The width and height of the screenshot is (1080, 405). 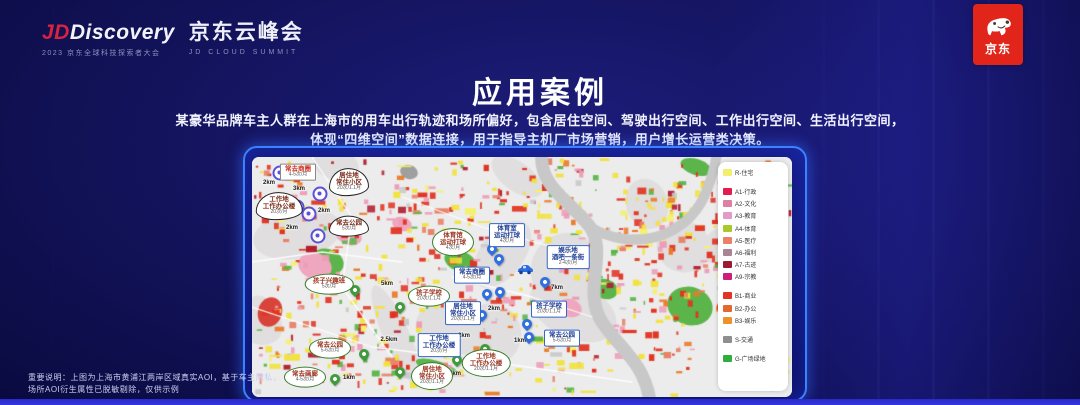 I want to click on map-label-frequency: 4-5次/月, so click(x=472, y=277).